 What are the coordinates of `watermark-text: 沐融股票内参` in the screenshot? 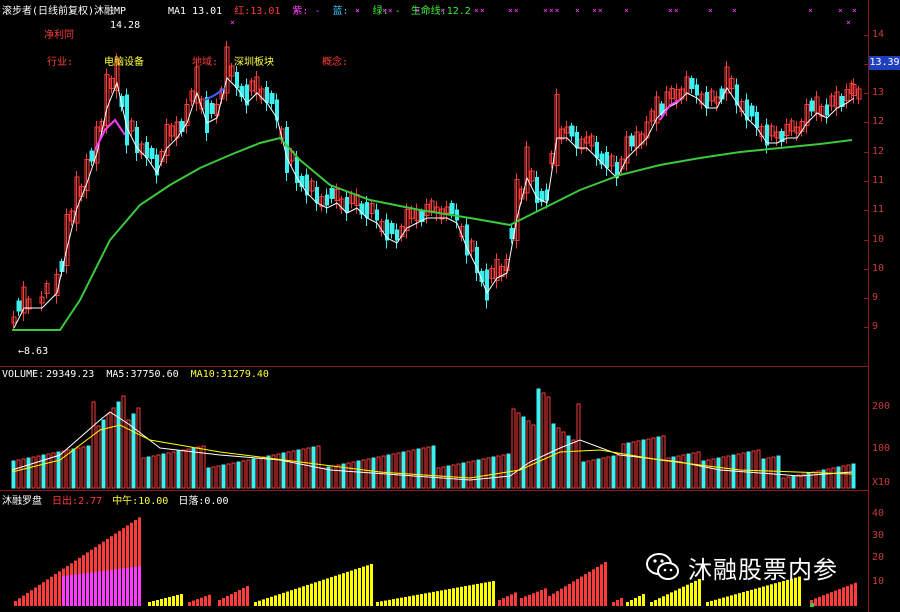 It's located at (763, 570).